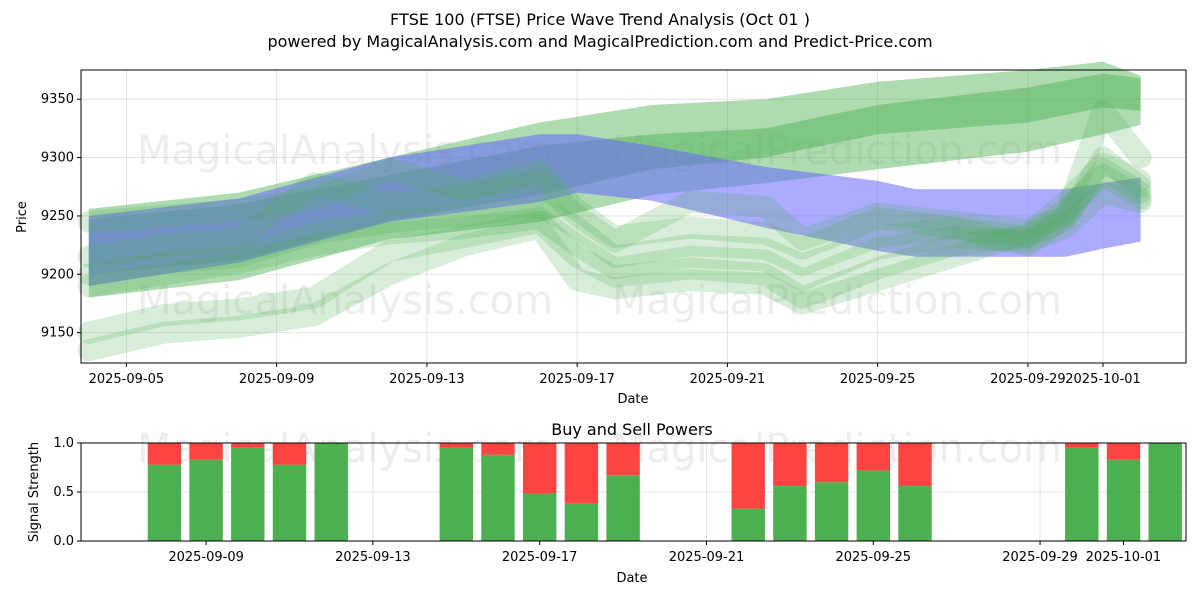 The width and height of the screenshot is (1200, 604). Describe the element at coordinates (632, 399) in the screenshot. I see `price-x-label: Date` at that location.